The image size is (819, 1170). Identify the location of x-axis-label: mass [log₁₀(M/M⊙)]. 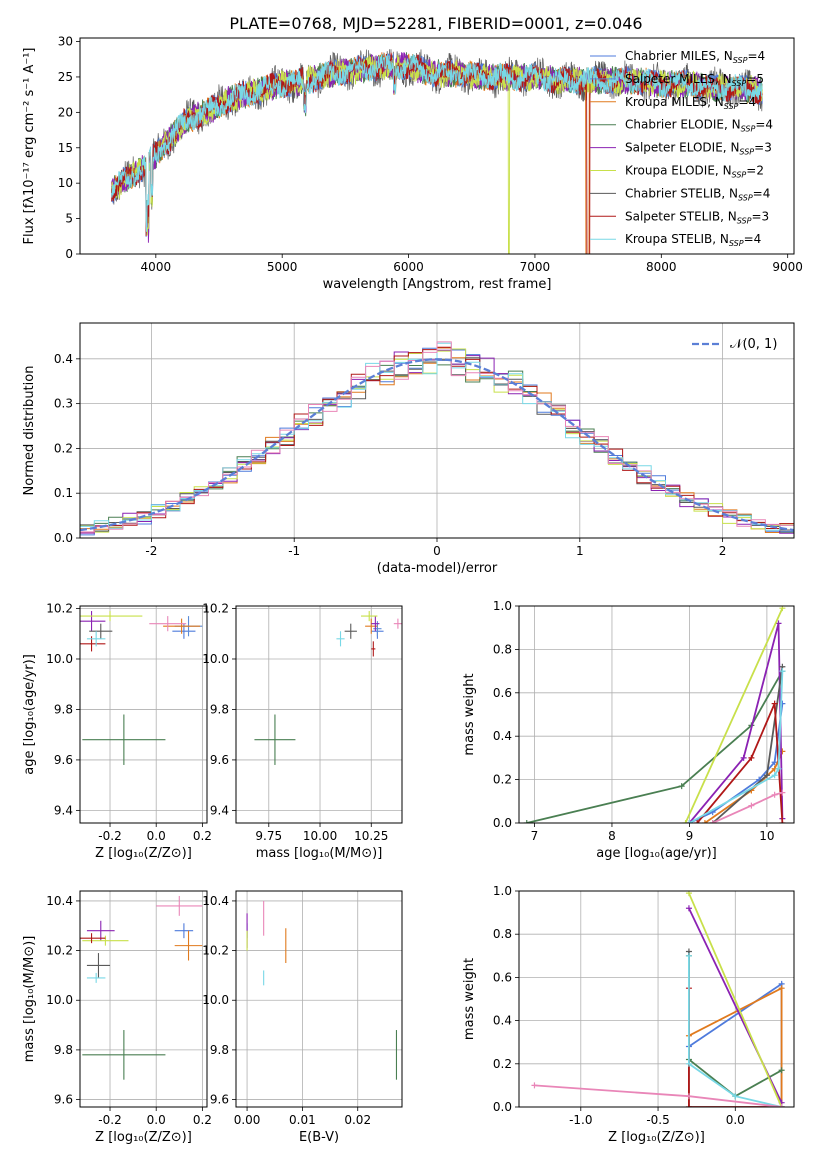
(319, 853).